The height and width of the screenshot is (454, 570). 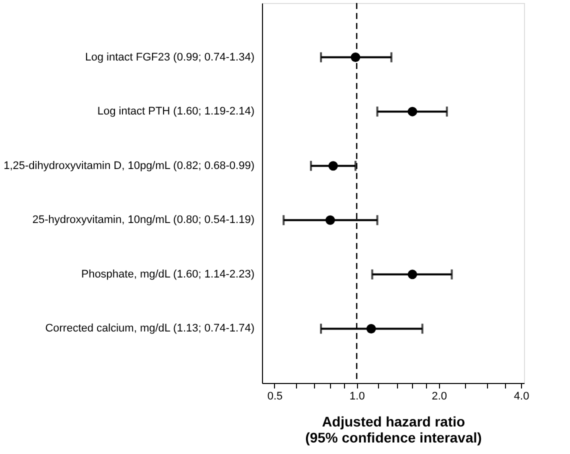 What do you see at coordinates (129, 166) in the screenshot?
I see `y-tick-label: 1,25-dihydroxyvitamin D, 10pg/mL (0.82; 0.68-0.99)` at bounding box center [129, 166].